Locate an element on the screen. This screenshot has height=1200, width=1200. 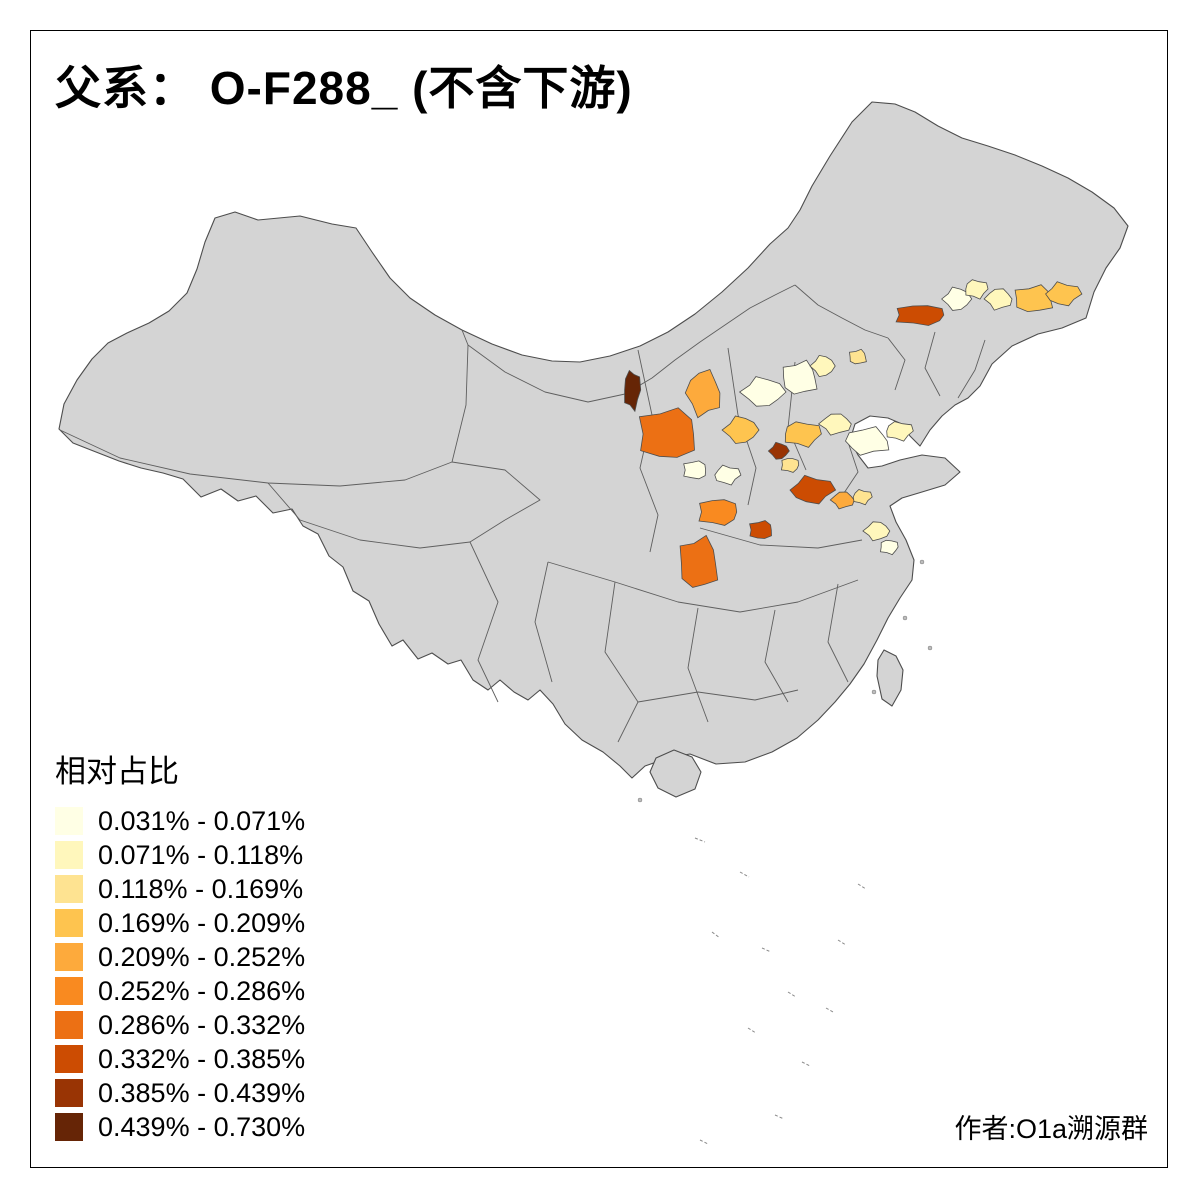
legend-label: 0.286% - 0.332% is located at coordinates (202, 1024).